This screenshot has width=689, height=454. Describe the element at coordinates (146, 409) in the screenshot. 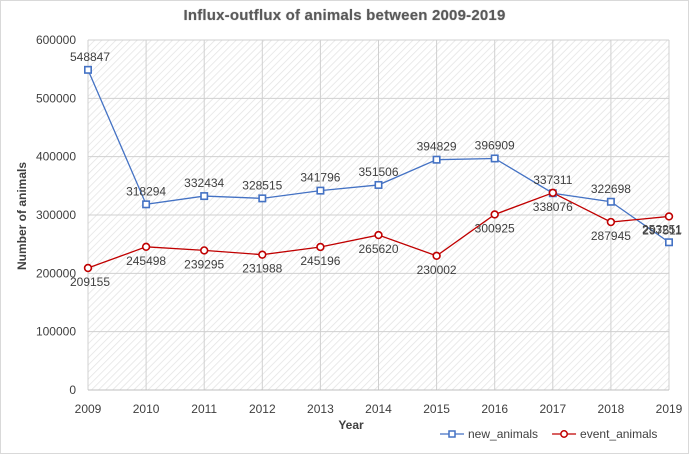

I see `x-tick-label: 2010` at that location.